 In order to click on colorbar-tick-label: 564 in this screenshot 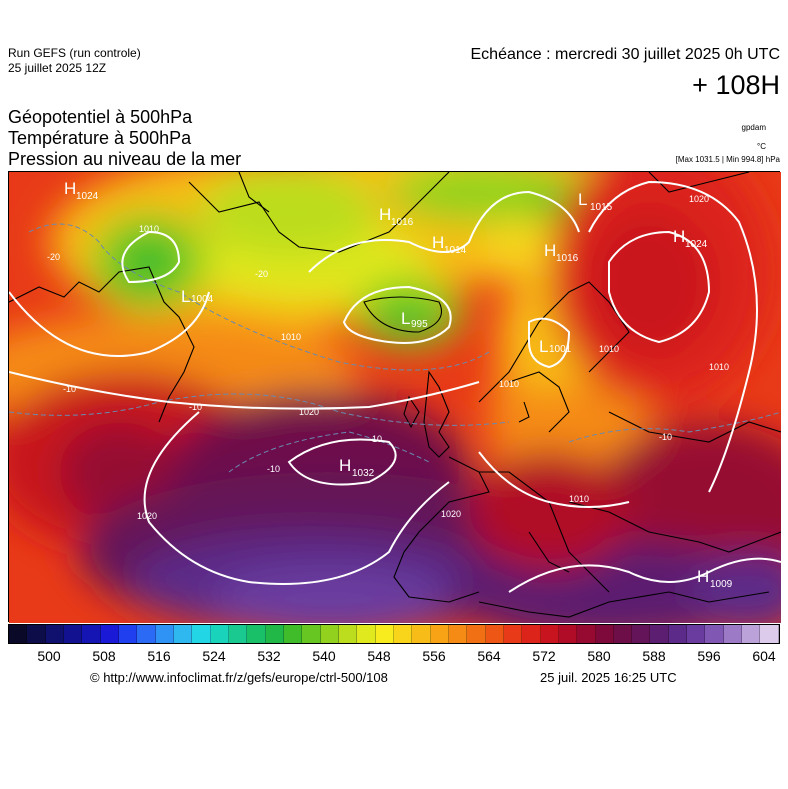, I will do `click(489, 656)`.